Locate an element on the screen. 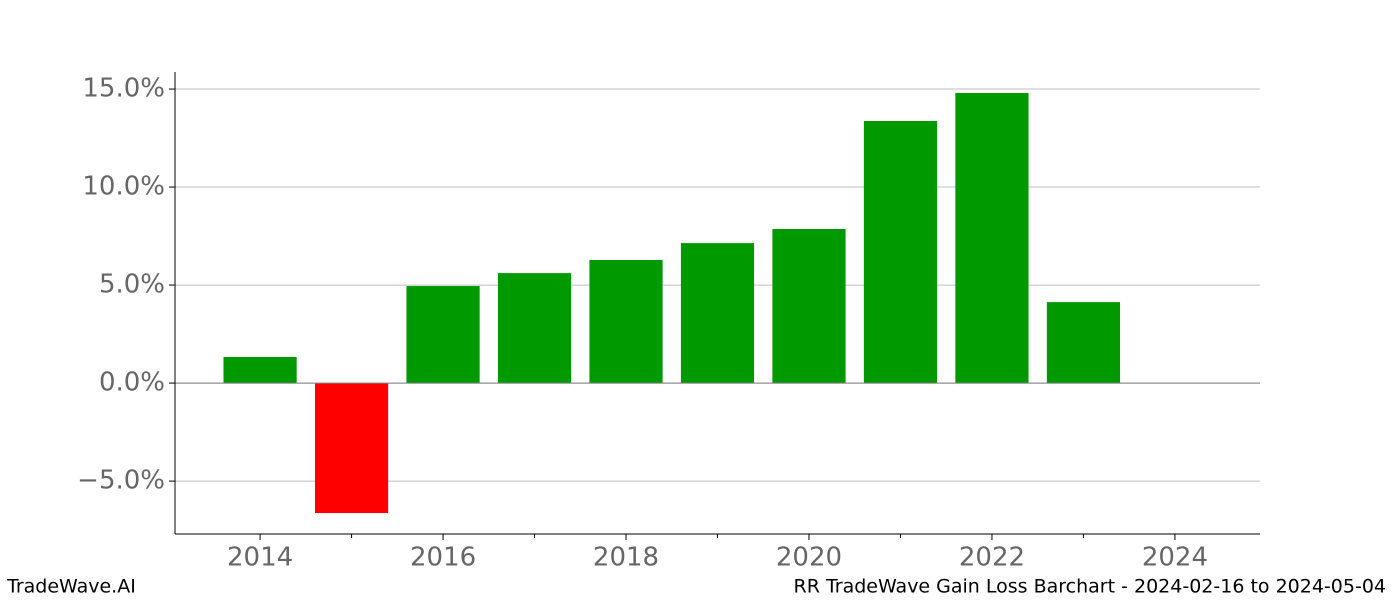 The image size is (1400, 600). y-tick-label: −5.0% is located at coordinates (121, 481).